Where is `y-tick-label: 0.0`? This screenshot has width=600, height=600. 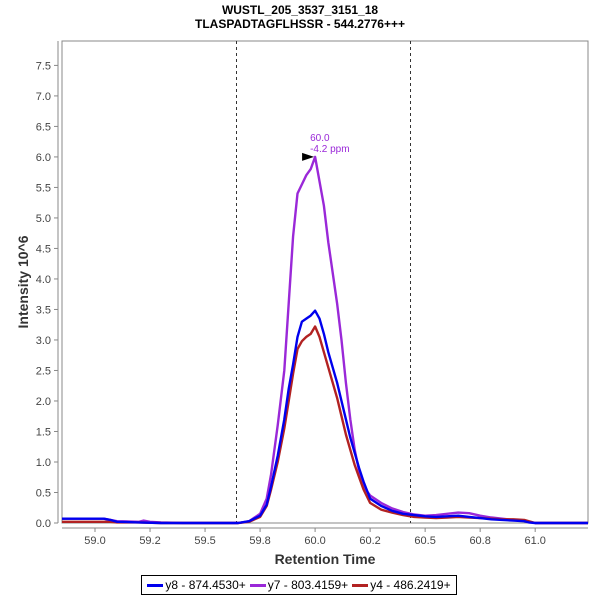 y-tick-label: 0.0 is located at coordinates (43, 524).